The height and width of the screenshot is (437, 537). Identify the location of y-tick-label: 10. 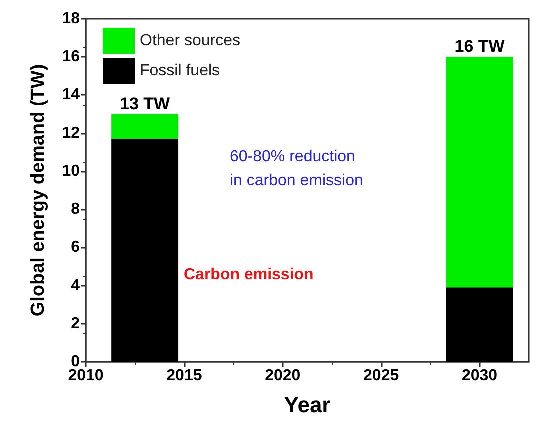
(71, 171).